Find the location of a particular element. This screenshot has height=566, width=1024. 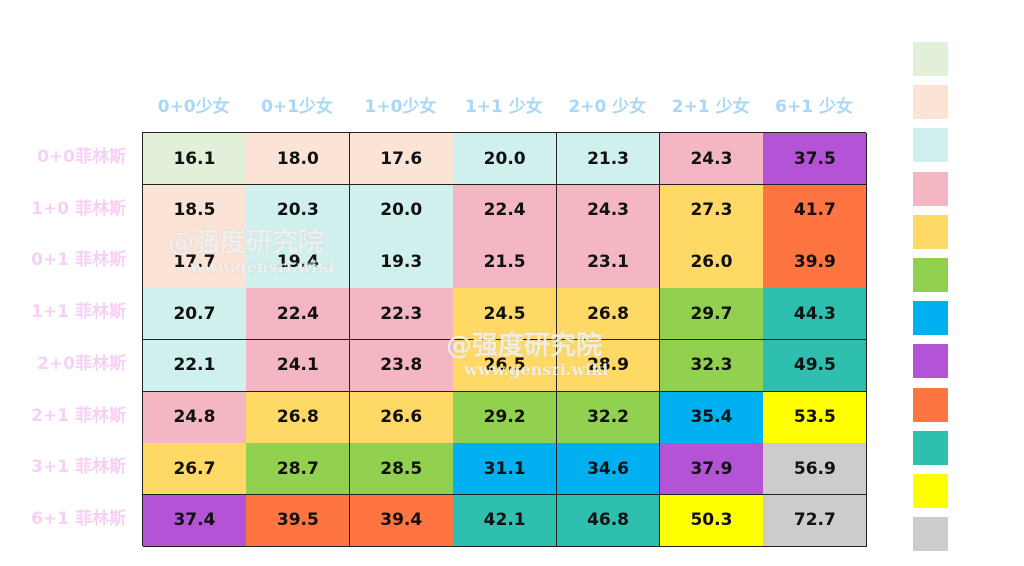

row-header: 2+0菲林斯 is located at coordinates (81, 363).